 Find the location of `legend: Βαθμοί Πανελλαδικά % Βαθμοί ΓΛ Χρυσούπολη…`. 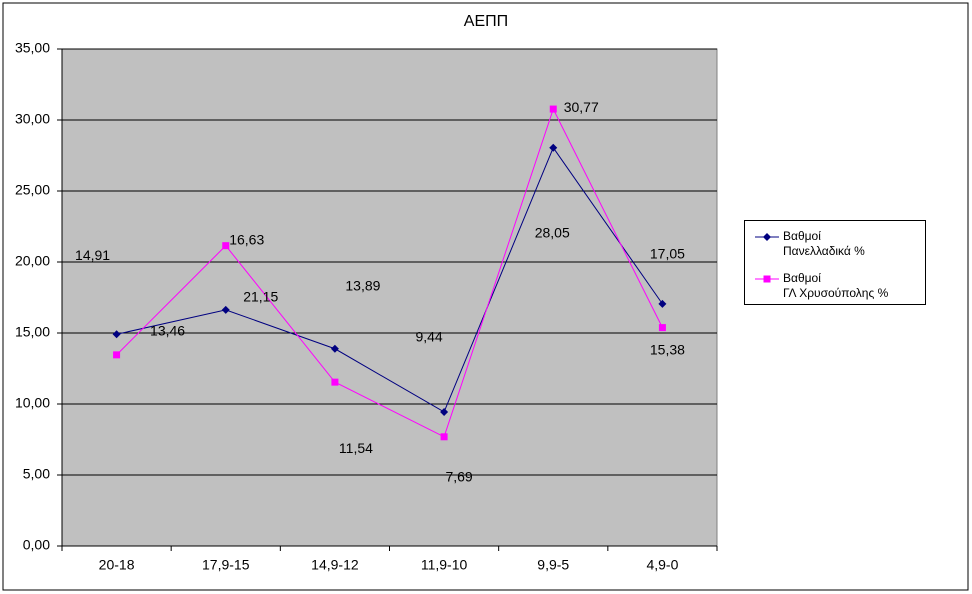

legend: Βαθμοί Πανελλαδικά % Βαθμοί ΓΛ Χρυσούπολη… is located at coordinates (835, 262).